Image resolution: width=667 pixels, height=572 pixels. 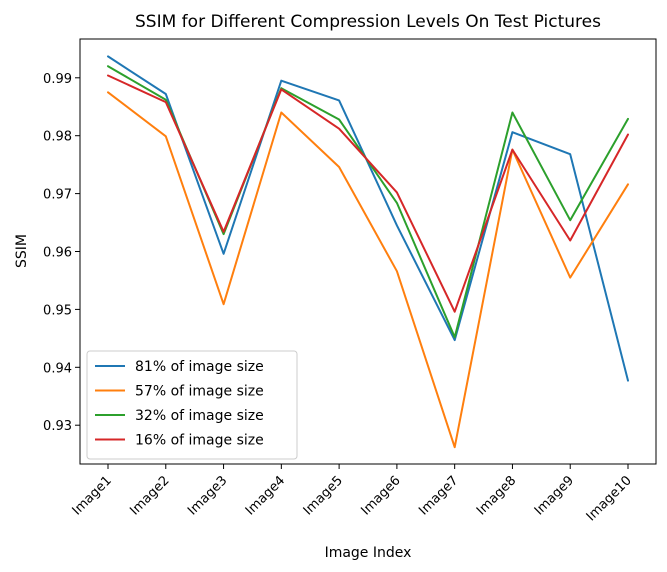 I want to click on x-tick-label: Image10, so click(x=609, y=498).